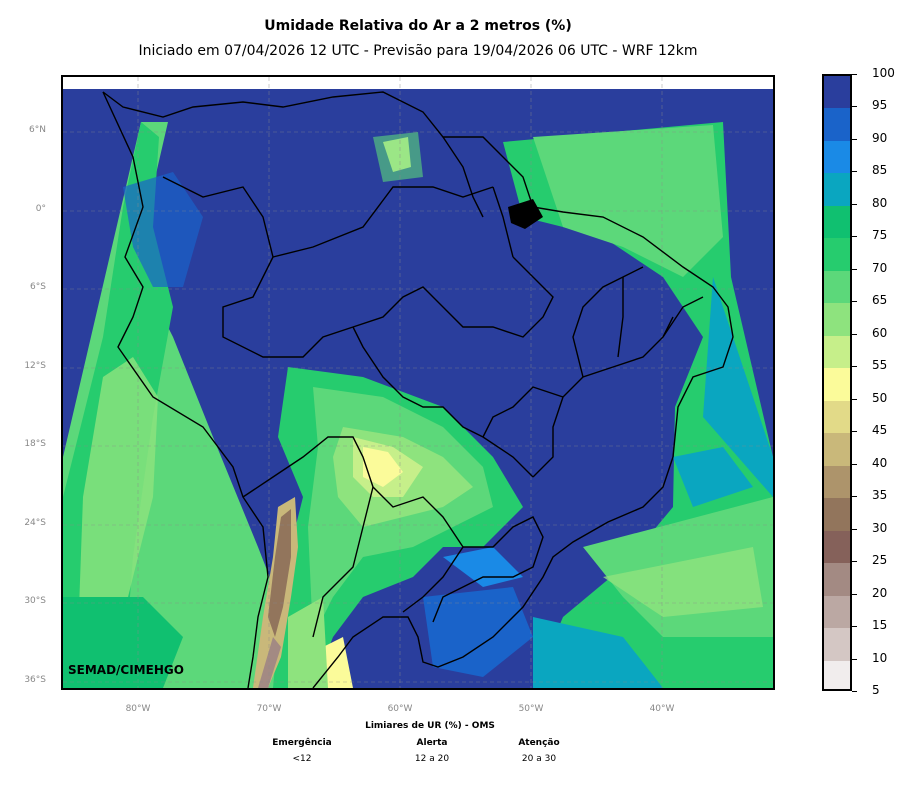 This screenshot has width=918, height=785. What do you see at coordinates (539, 759) in the screenshot?
I see `threshold-atencao-value: 20 a 30` at bounding box center [539, 759].